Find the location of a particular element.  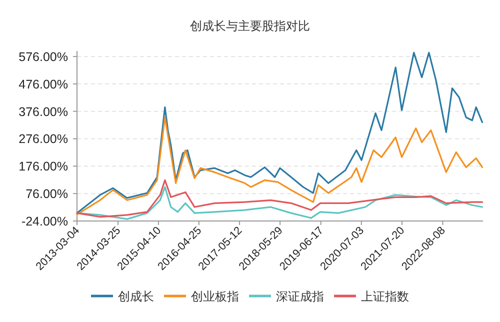

y-tick-label: -24.00% is located at coordinates (44, 221).